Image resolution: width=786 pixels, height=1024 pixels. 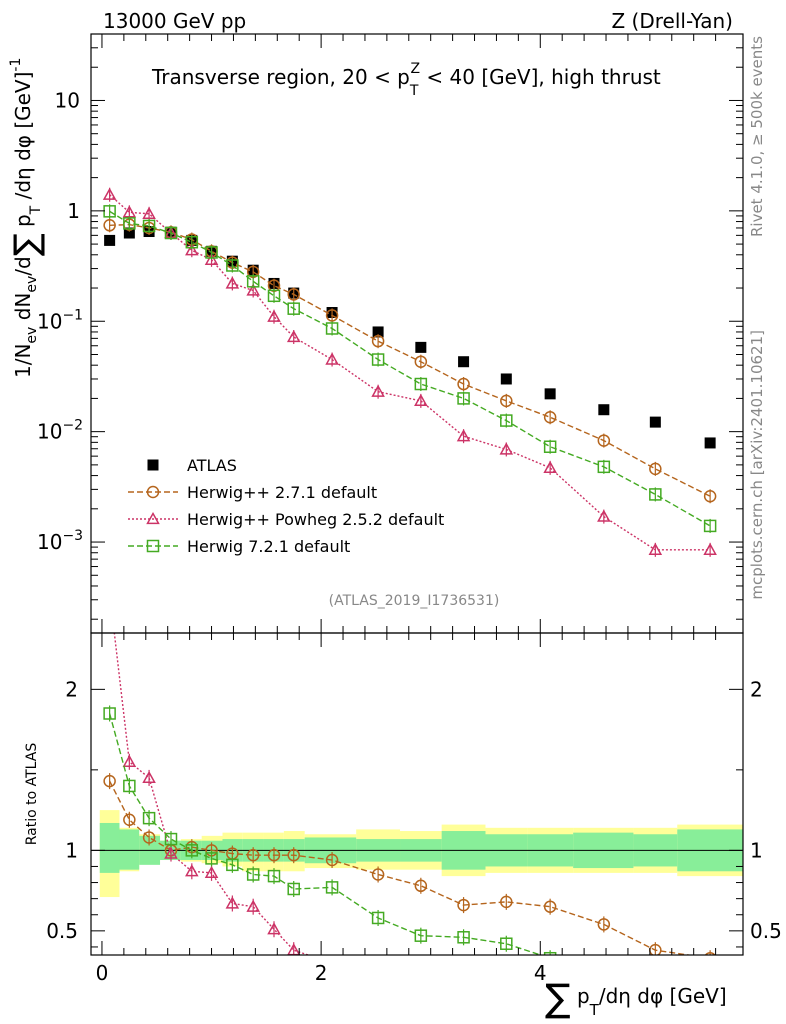 What do you see at coordinates (321, 973) in the screenshot?
I see `x-tick-label: 2` at bounding box center [321, 973].